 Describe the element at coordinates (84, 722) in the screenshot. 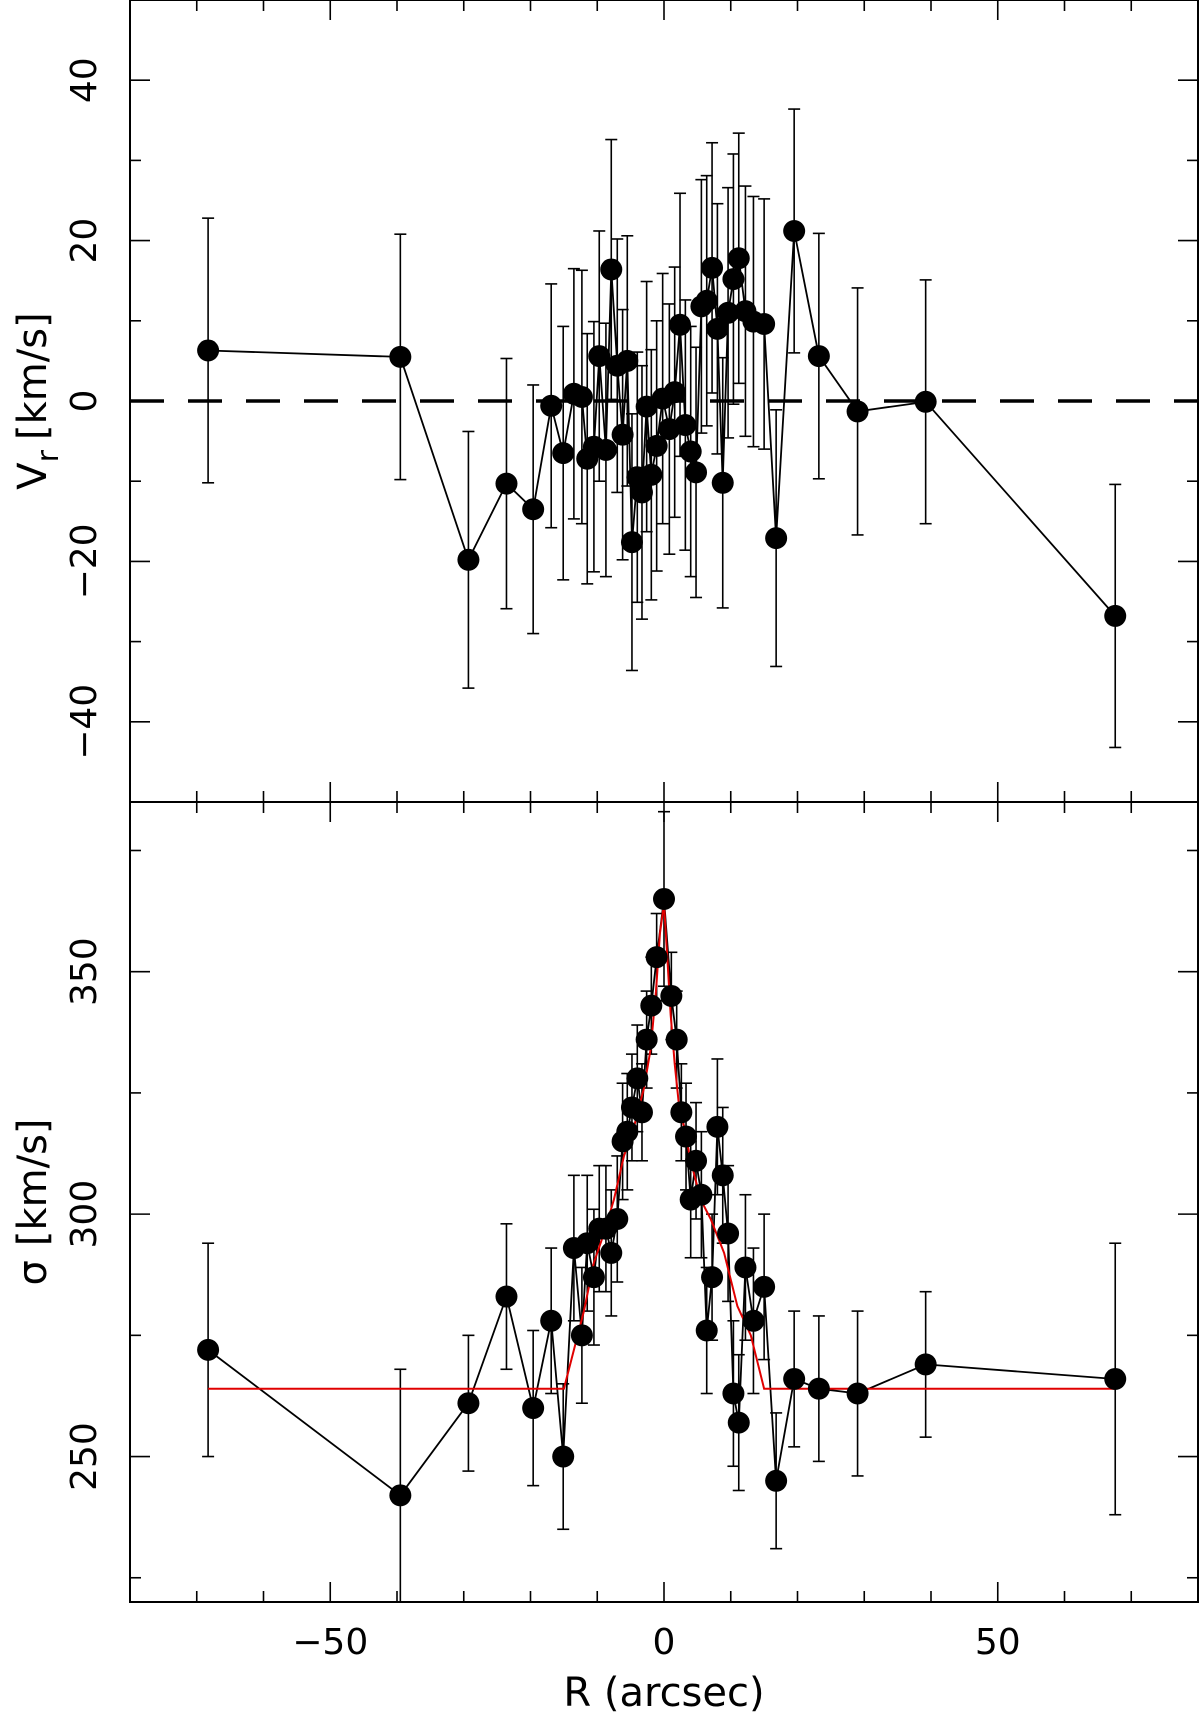

I see `top-y-tick-label: −40` at that location.